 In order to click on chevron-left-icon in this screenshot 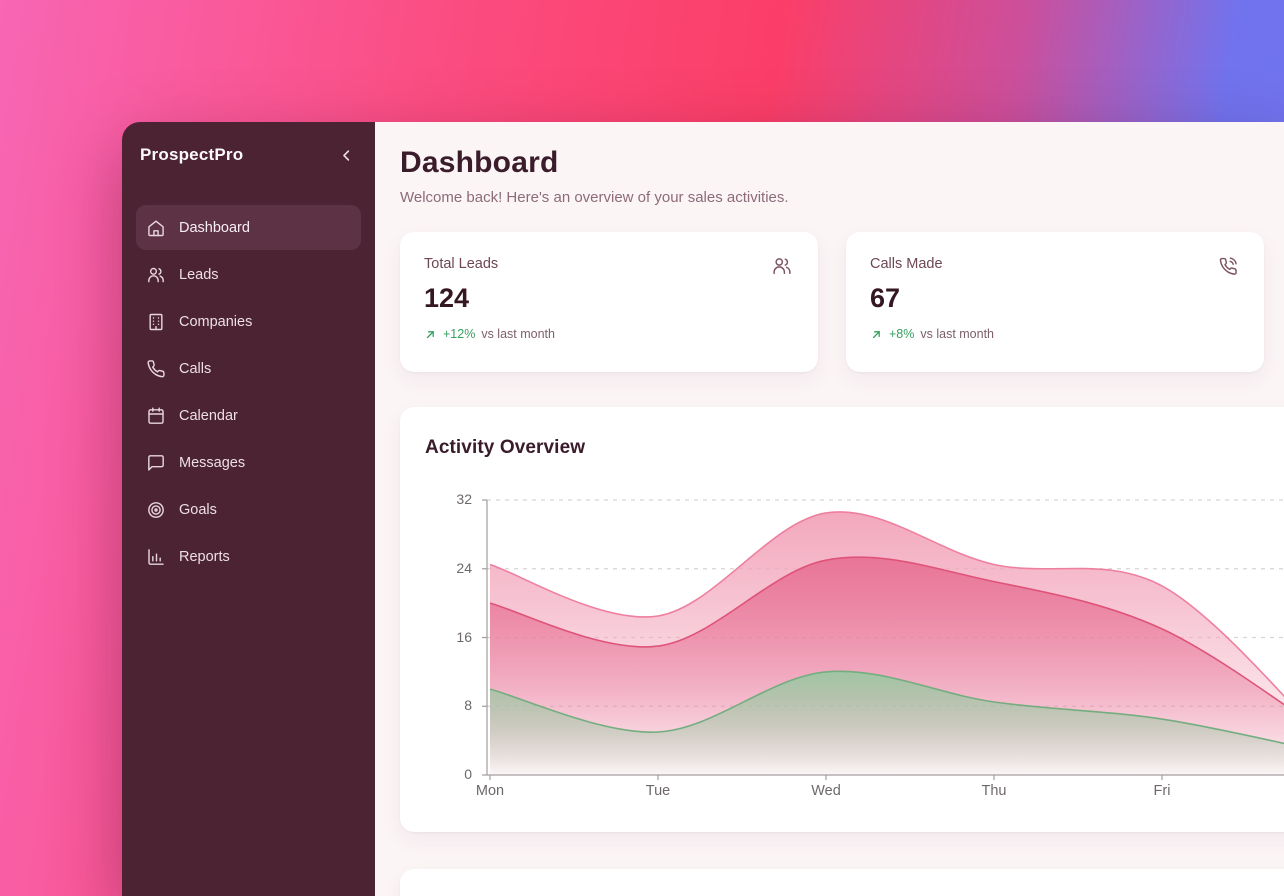, I will do `click(345, 155)`.